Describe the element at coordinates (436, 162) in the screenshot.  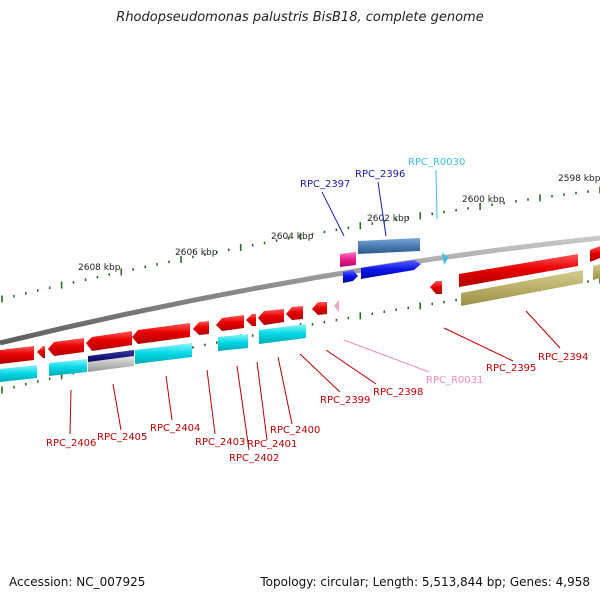
I see `label-rpc-r0030: RPC_R0030` at that location.